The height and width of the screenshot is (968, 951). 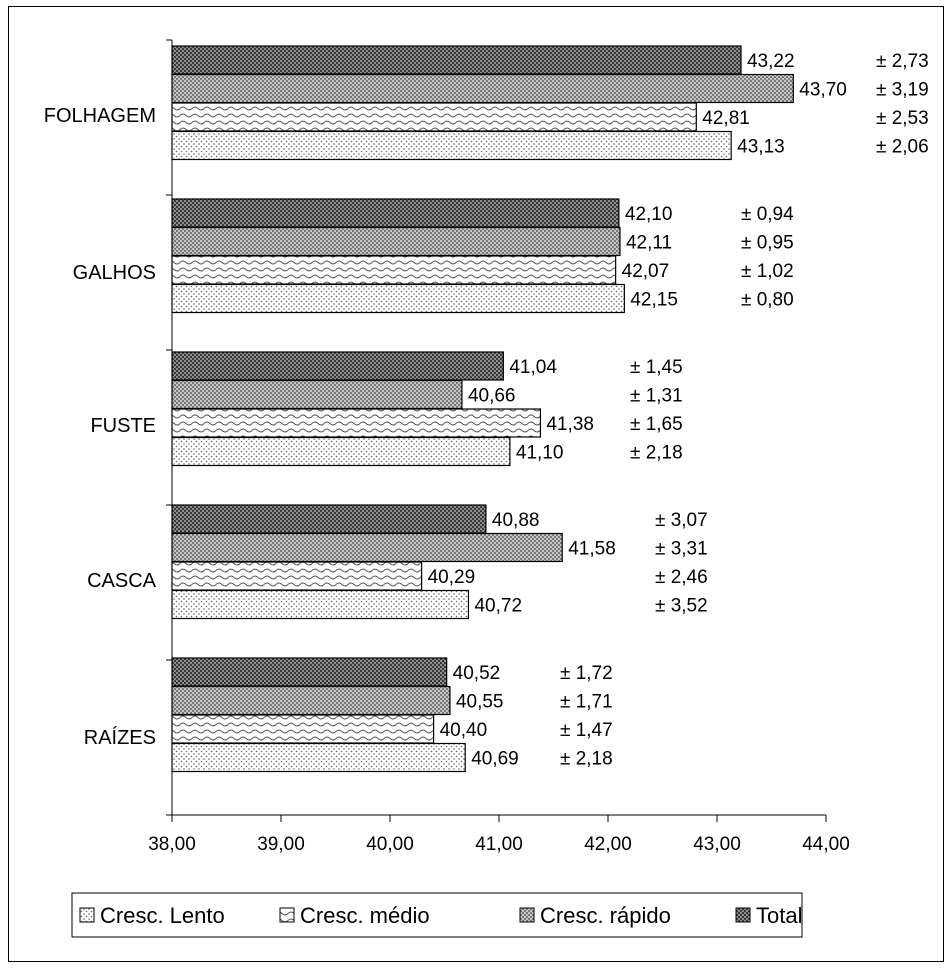 What do you see at coordinates (477, 673) in the screenshot?
I see `value-label-raizes-total: 40,52` at bounding box center [477, 673].